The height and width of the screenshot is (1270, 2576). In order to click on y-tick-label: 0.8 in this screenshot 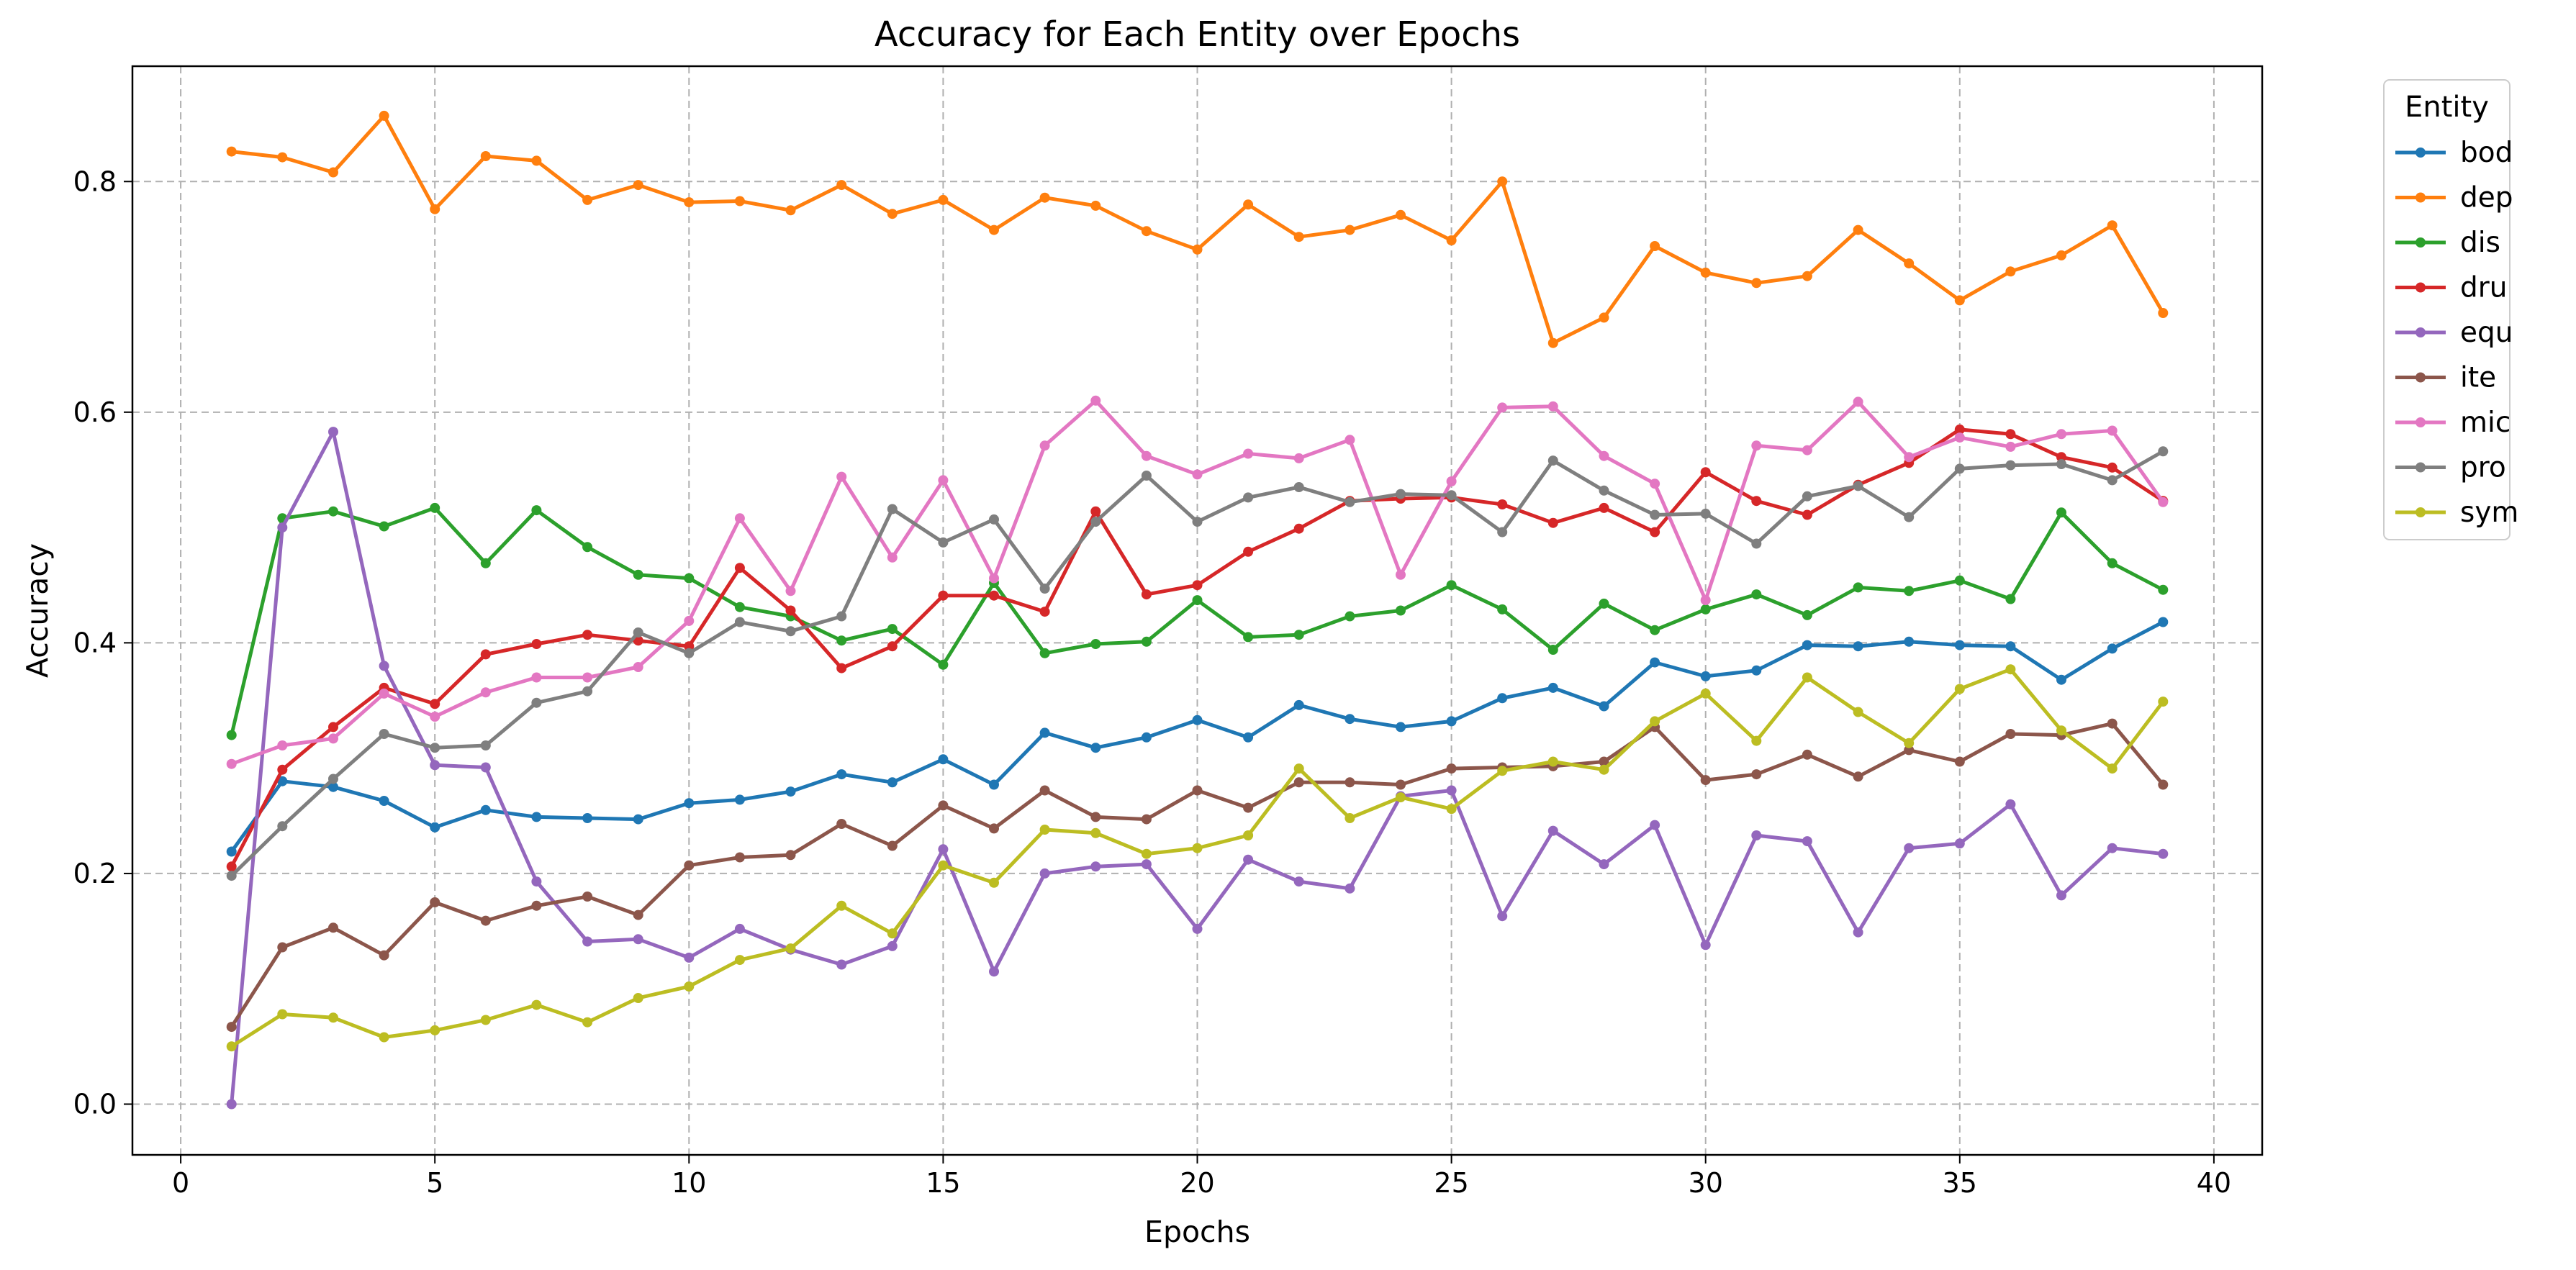, I will do `click(95, 181)`.